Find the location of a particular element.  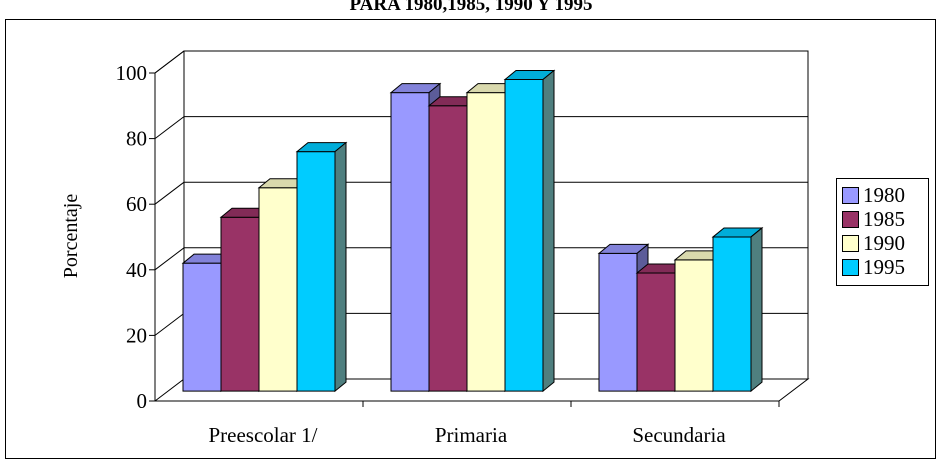

legend: 1980 1985 1990 1995 is located at coordinates (882, 232).